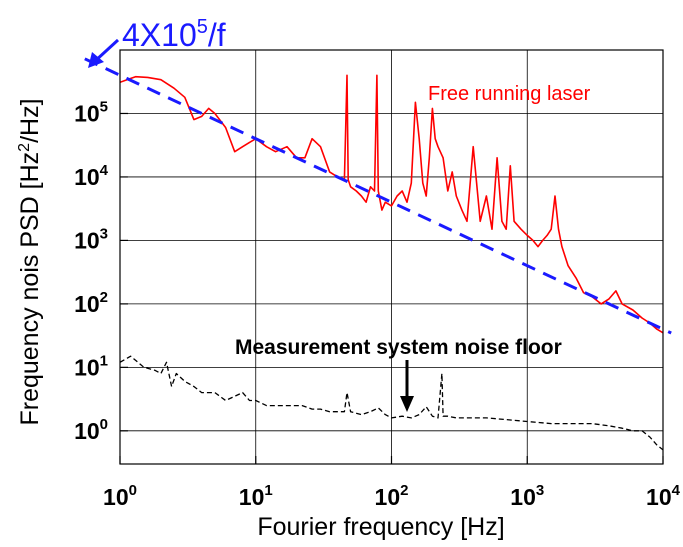 This screenshot has width=683, height=547. Describe the element at coordinates (509, 94) in the screenshot. I see `laser-label: Free running laser` at that location.